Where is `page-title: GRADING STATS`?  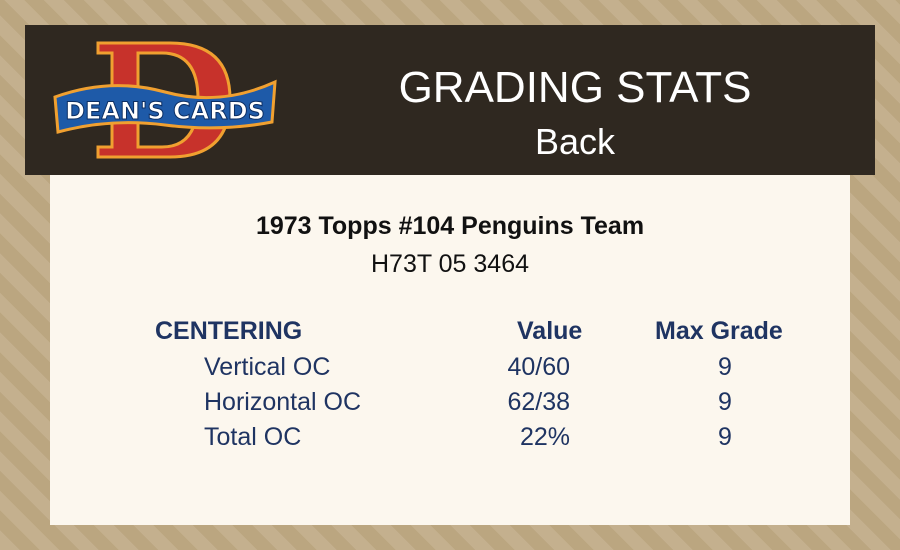
page-title: GRADING STATS is located at coordinates (575, 87).